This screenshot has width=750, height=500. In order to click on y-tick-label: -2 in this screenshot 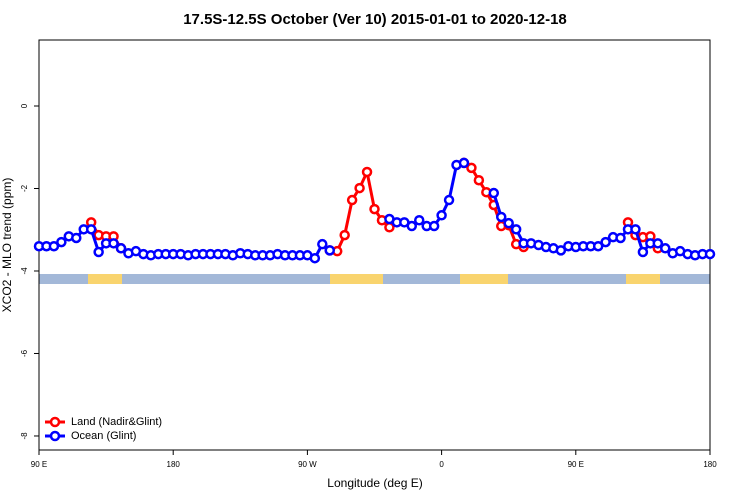, I will do `click(24, 188)`.